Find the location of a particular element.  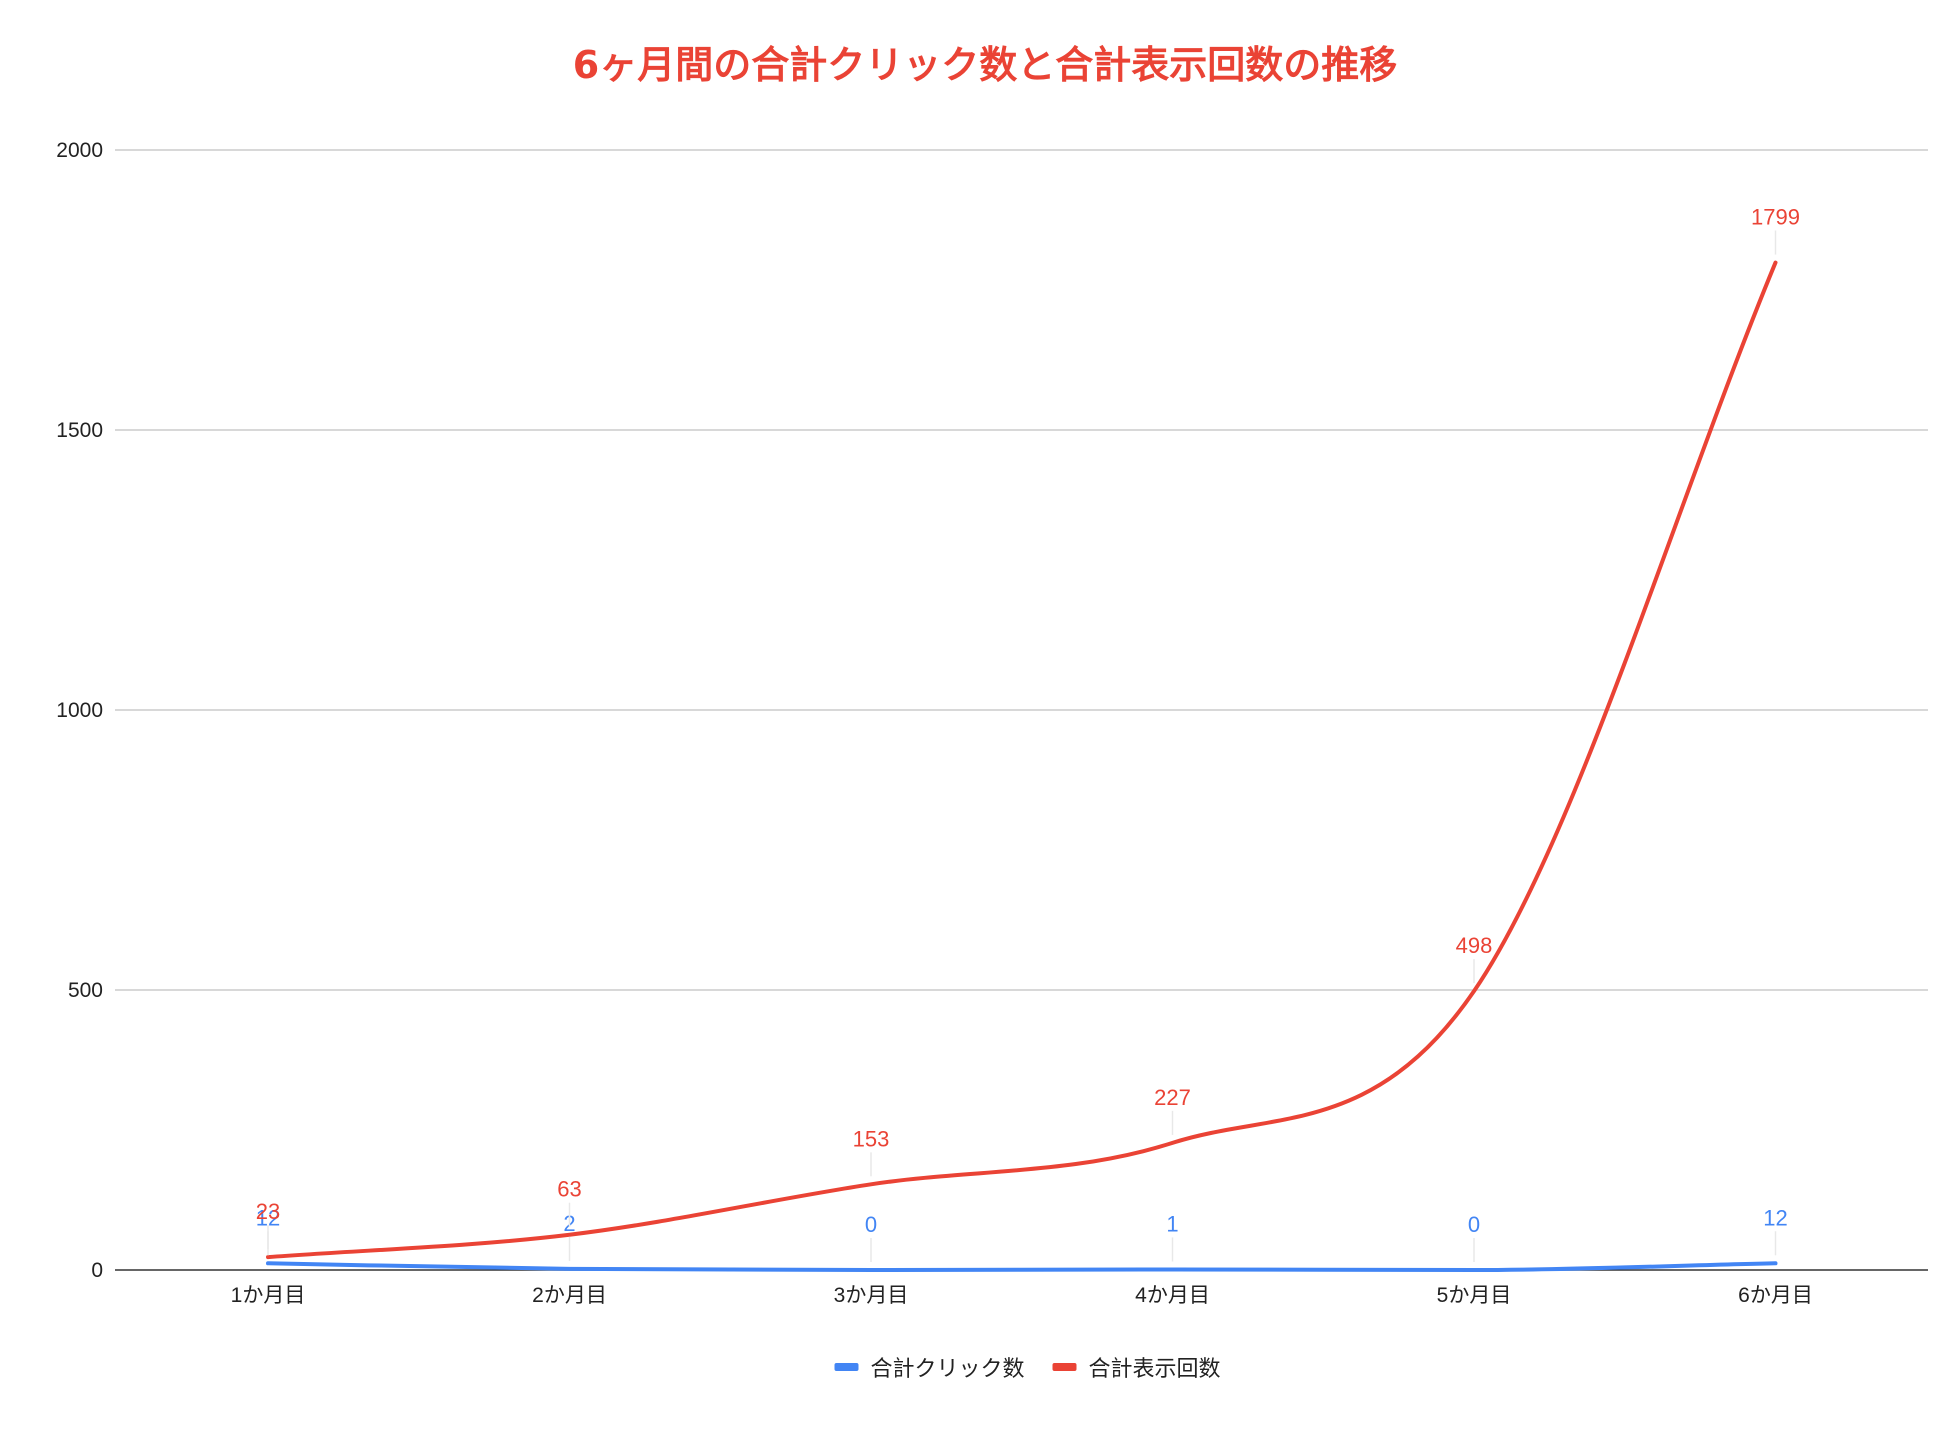

data-label: 227 is located at coordinates (1172, 1097).